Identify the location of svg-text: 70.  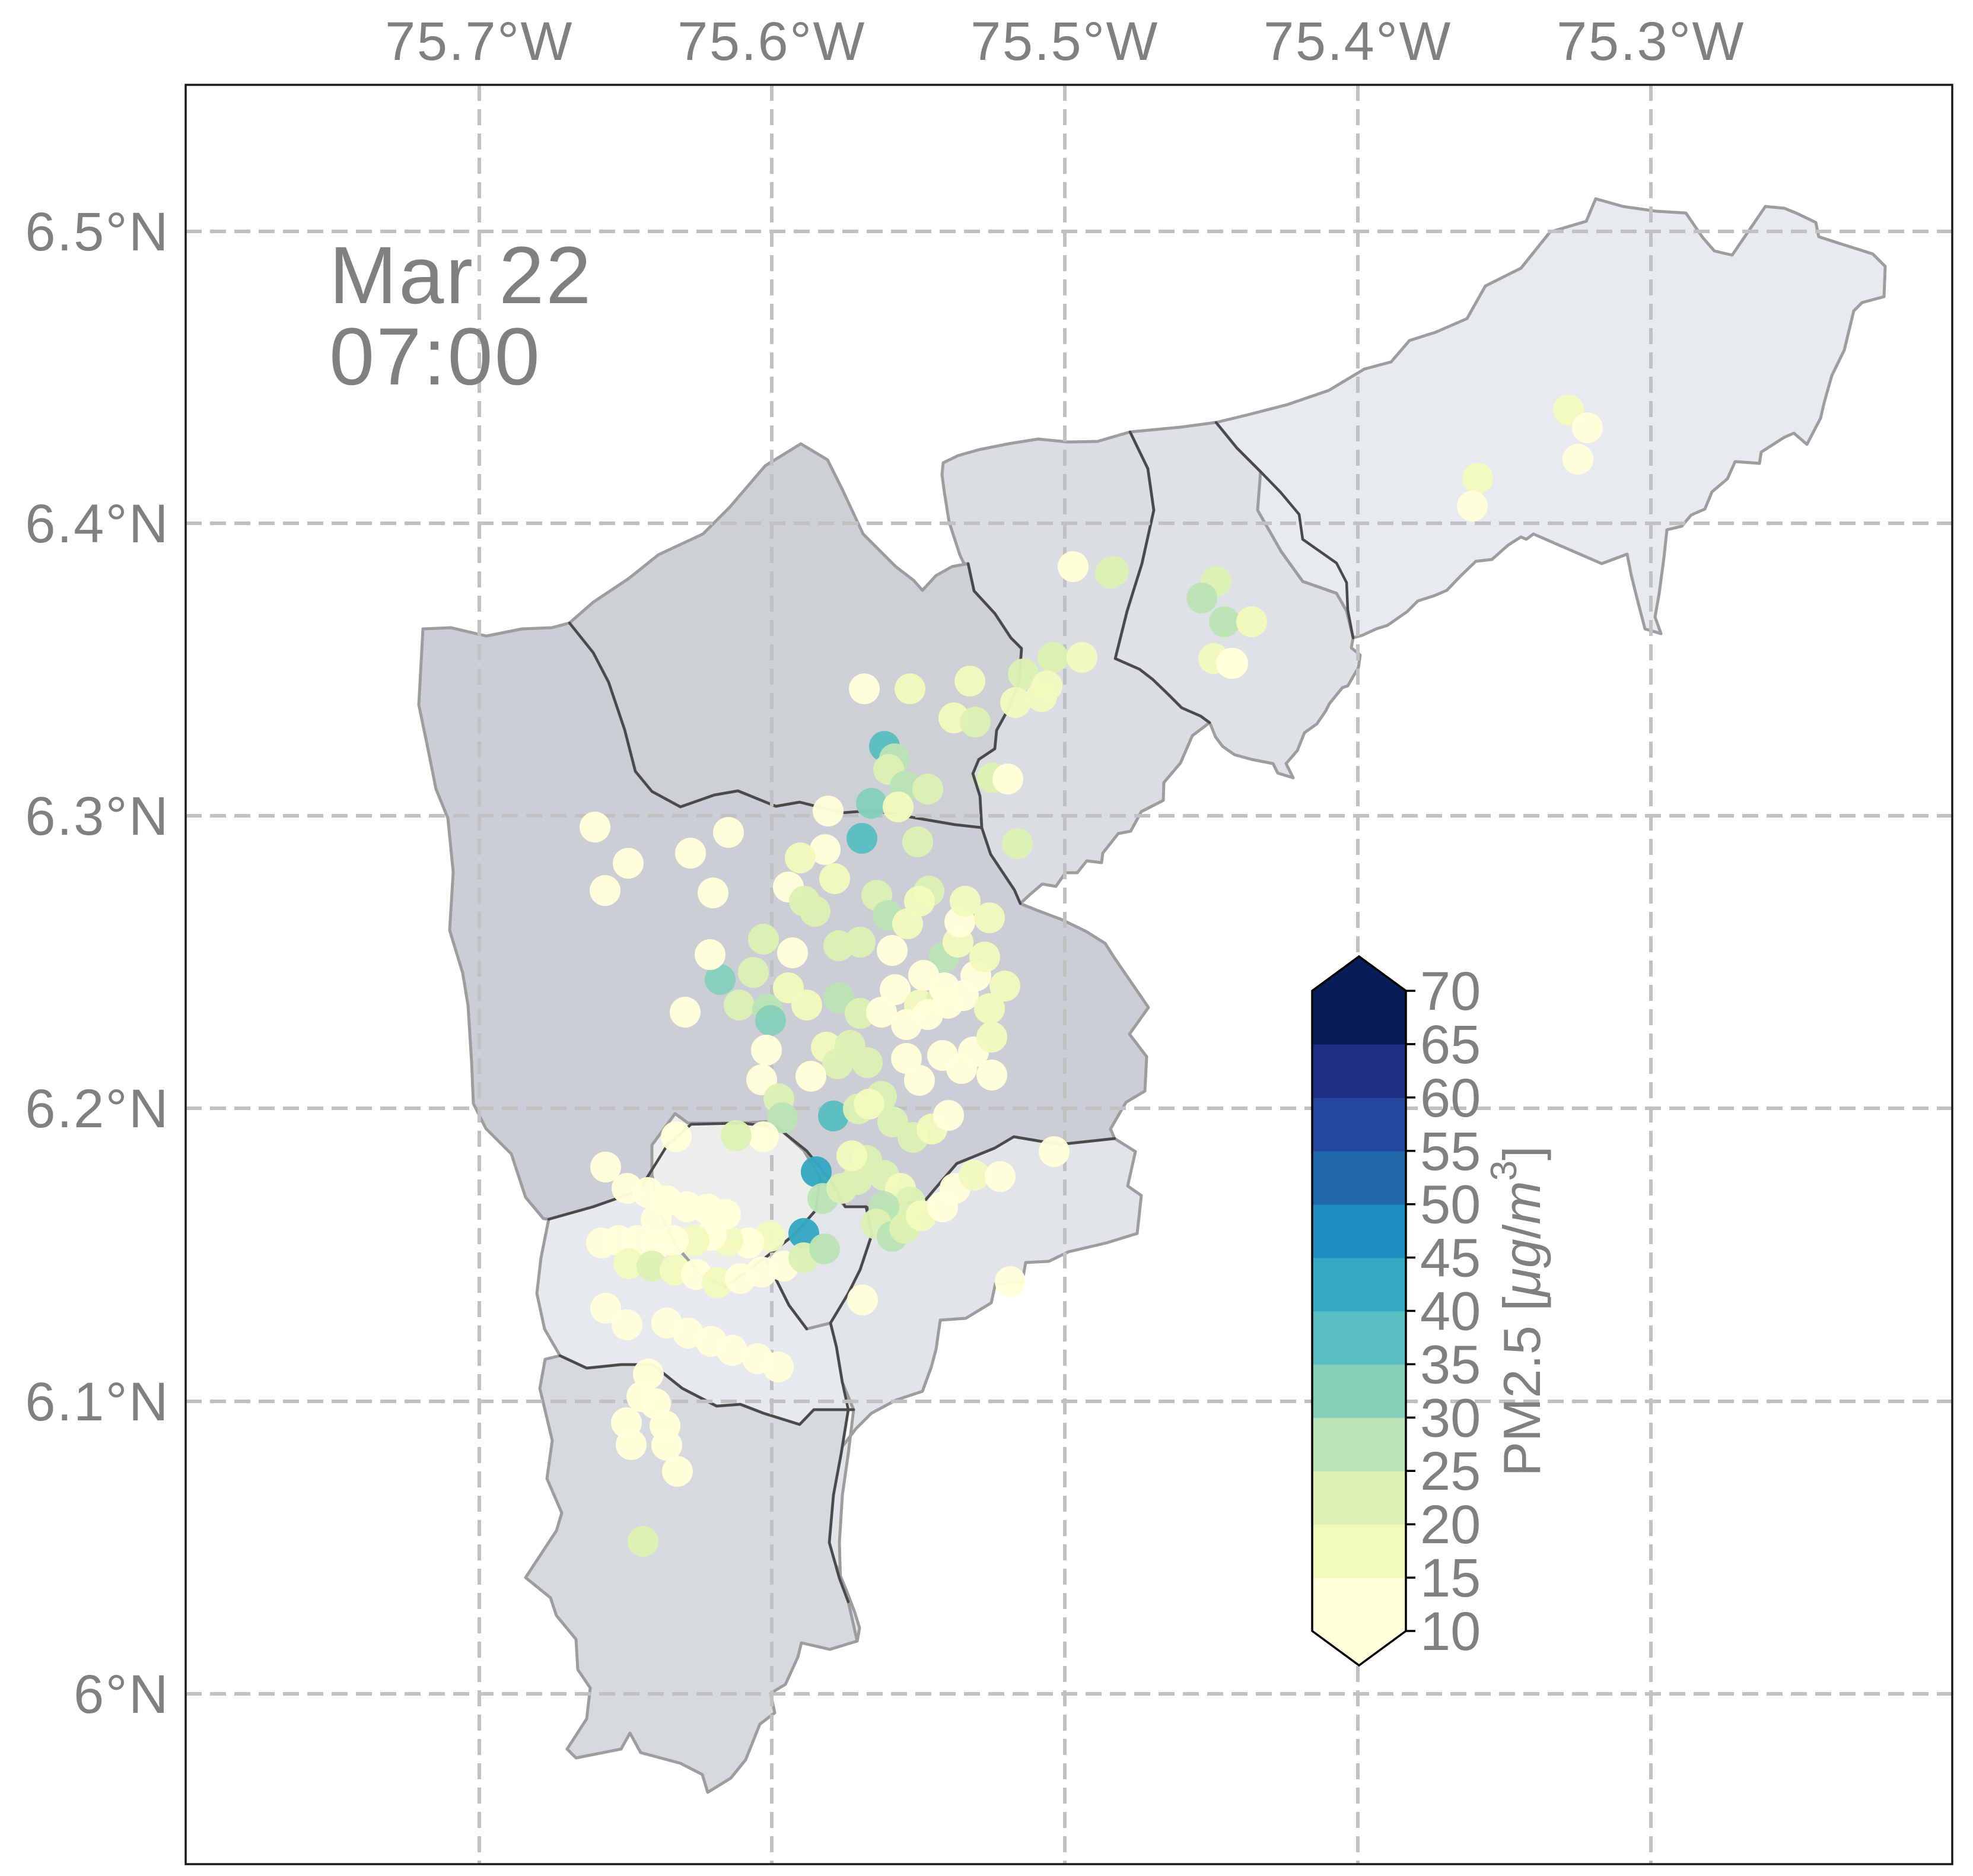
(1450, 991).